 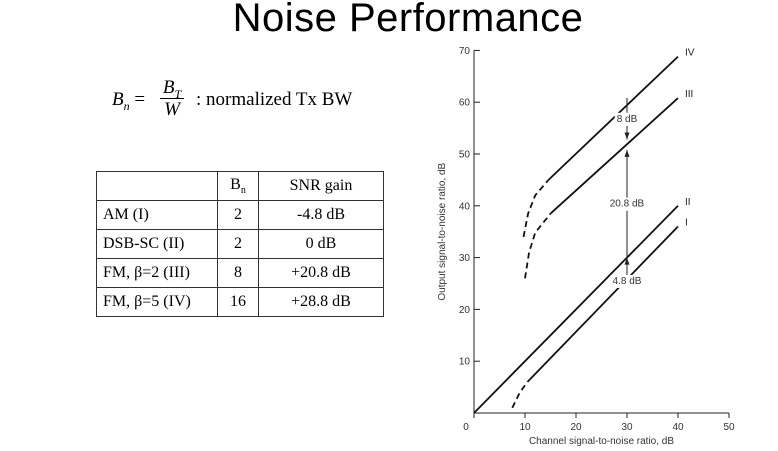 I want to click on x-tick-label: 40, so click(x=678, y=427).